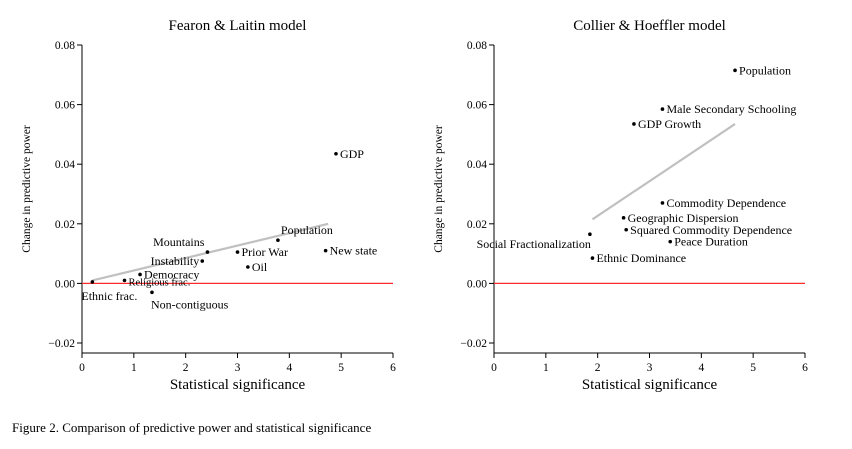 Image resolution: width=852 pixels, height=449 pixels. Describe the element at coordinates (352, 154) in the screenshot. I see `point-label: GDP` at that location.